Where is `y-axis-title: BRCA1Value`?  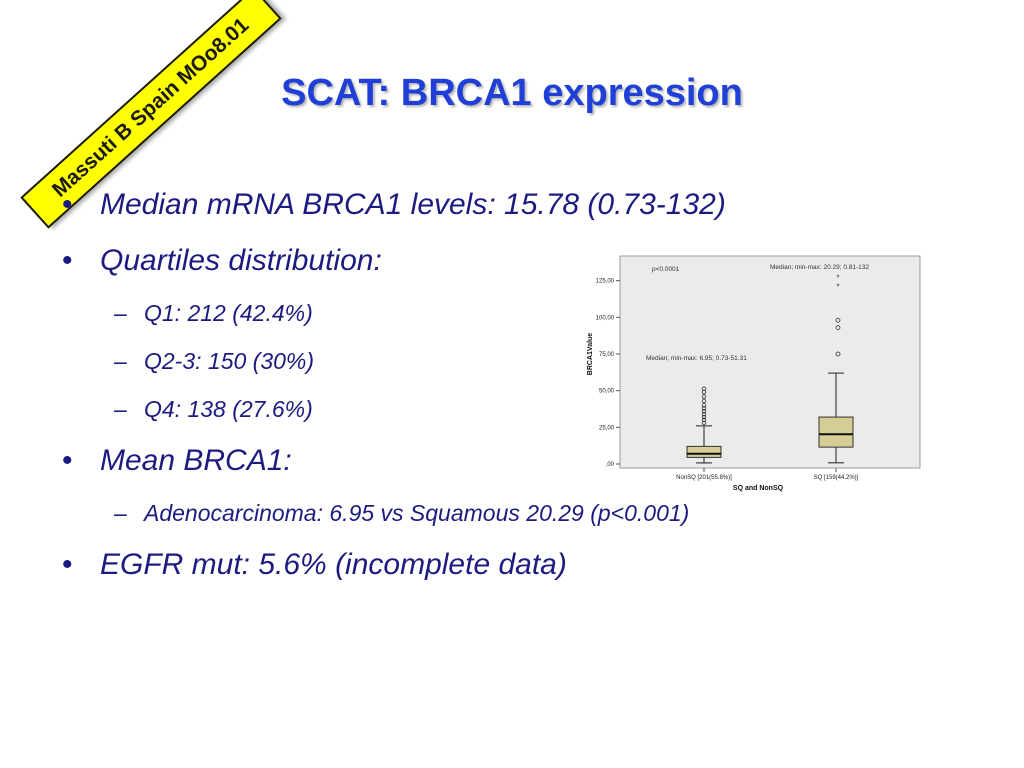 y-axis-title: BRCA1Value is located at coordinates (590, 354).